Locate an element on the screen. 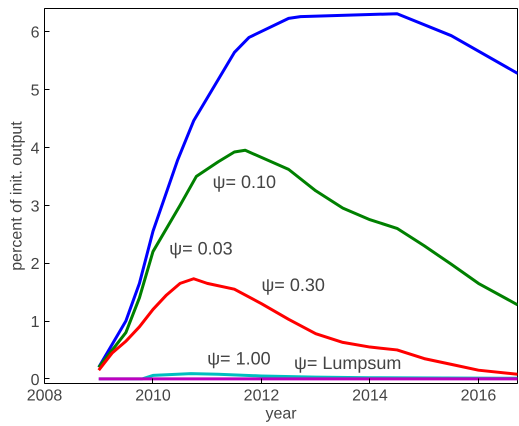  y-tick-label: 3 is located at coordinates (35, 207).